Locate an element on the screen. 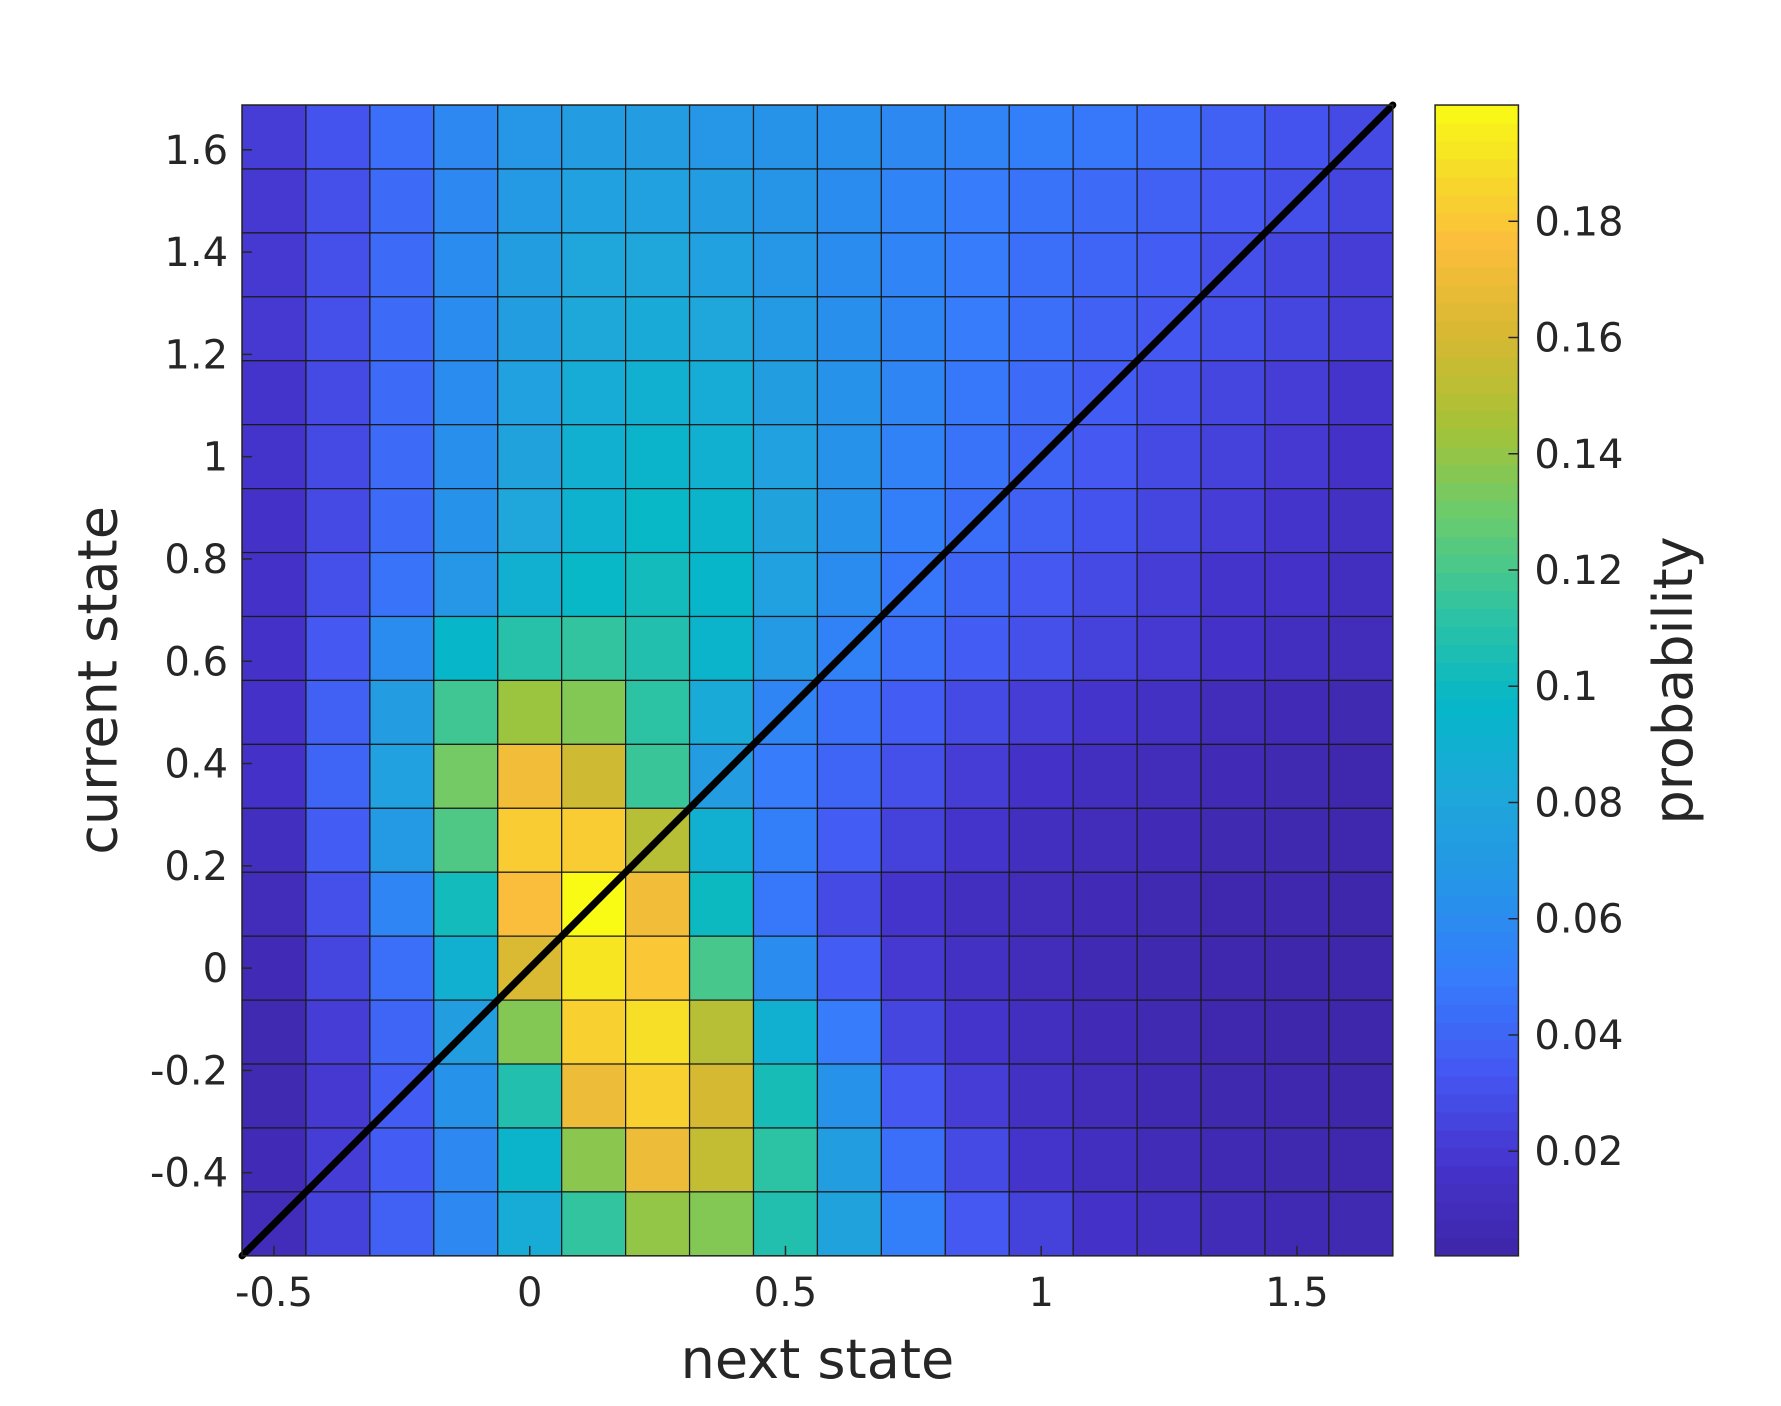 Image resolution: width=1781 pixels, height=1406 pixels. colorbar-tick-label: 0.12 is located at coordinates (1578, 571).